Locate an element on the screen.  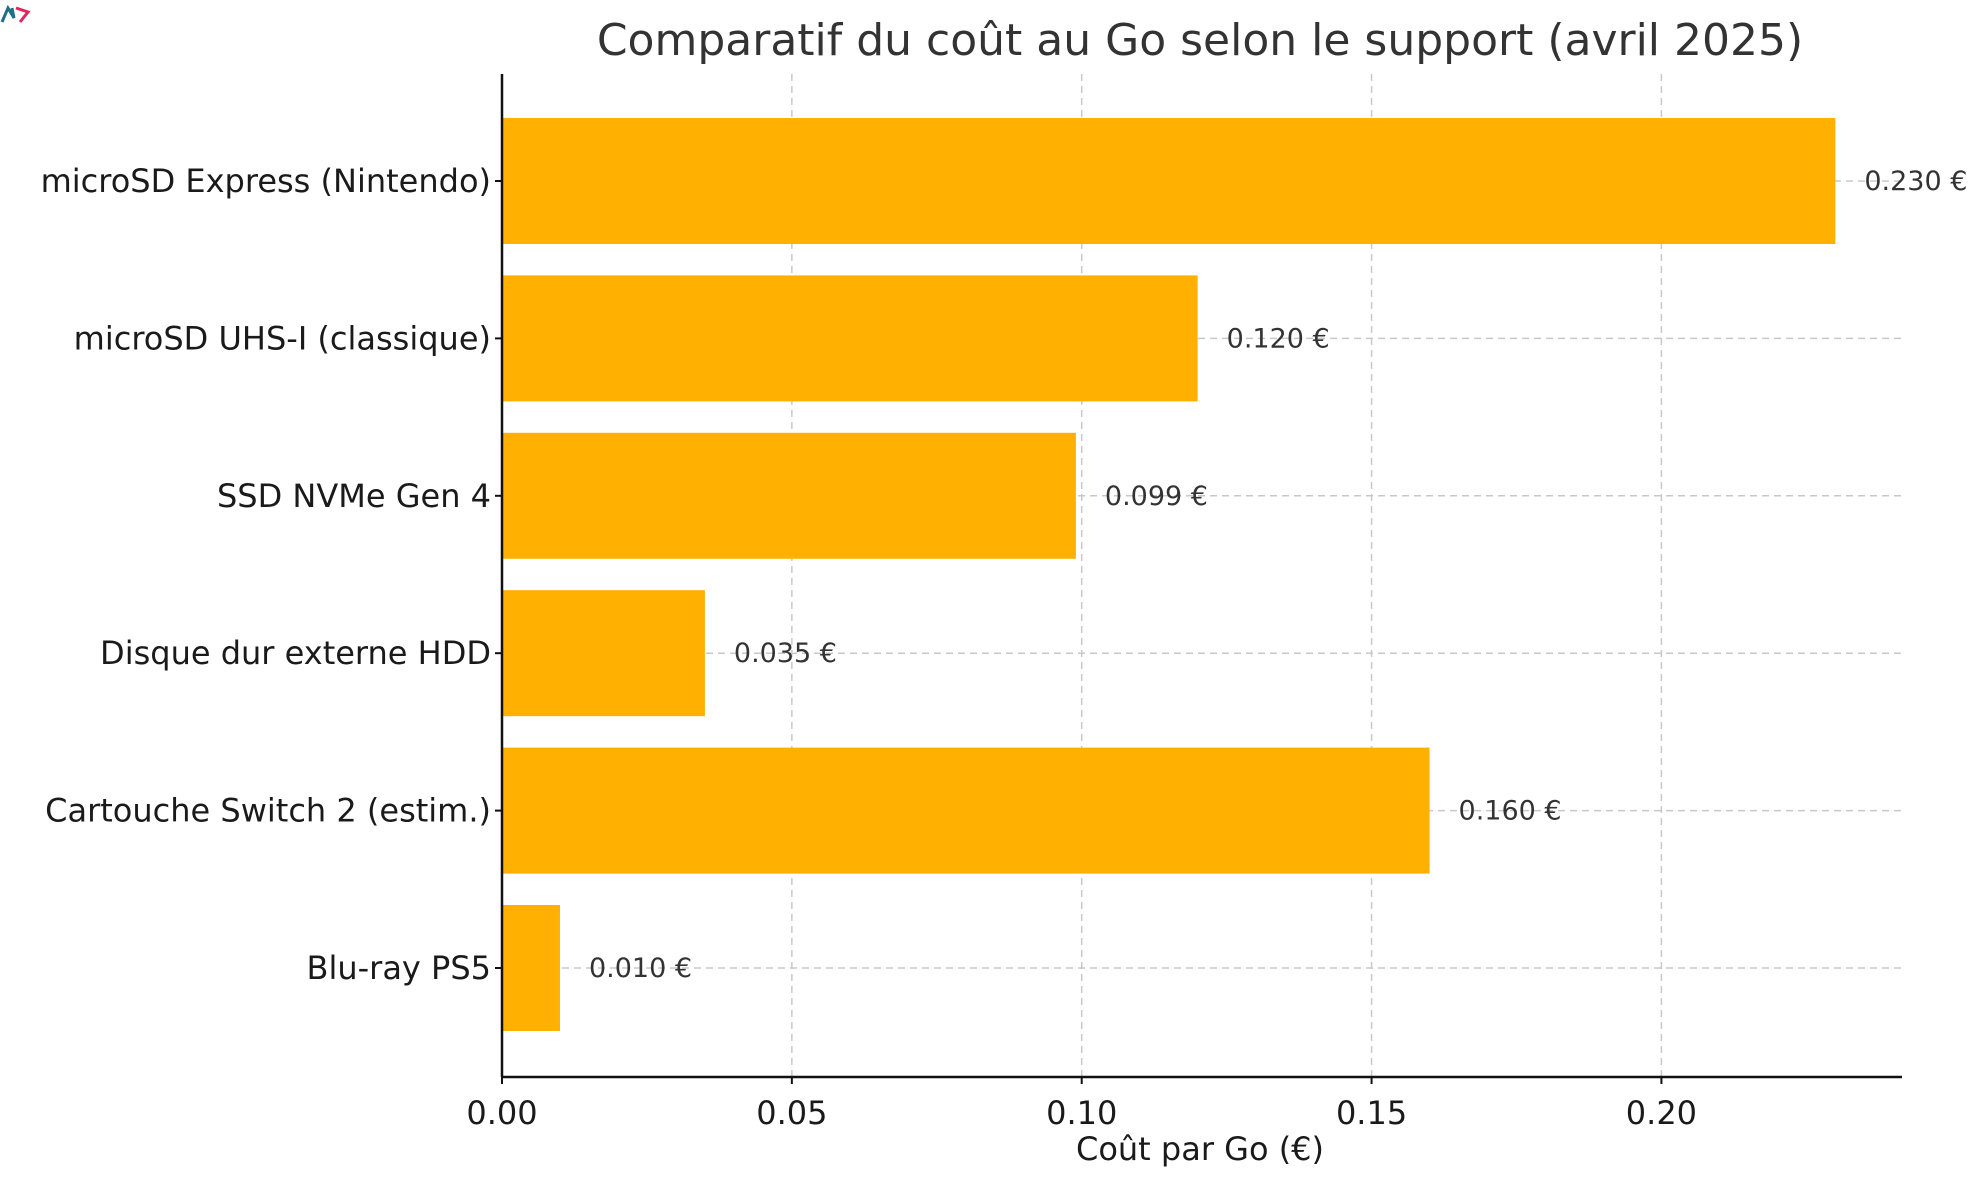
logo-mark-left is located at coordinates (8, 13).